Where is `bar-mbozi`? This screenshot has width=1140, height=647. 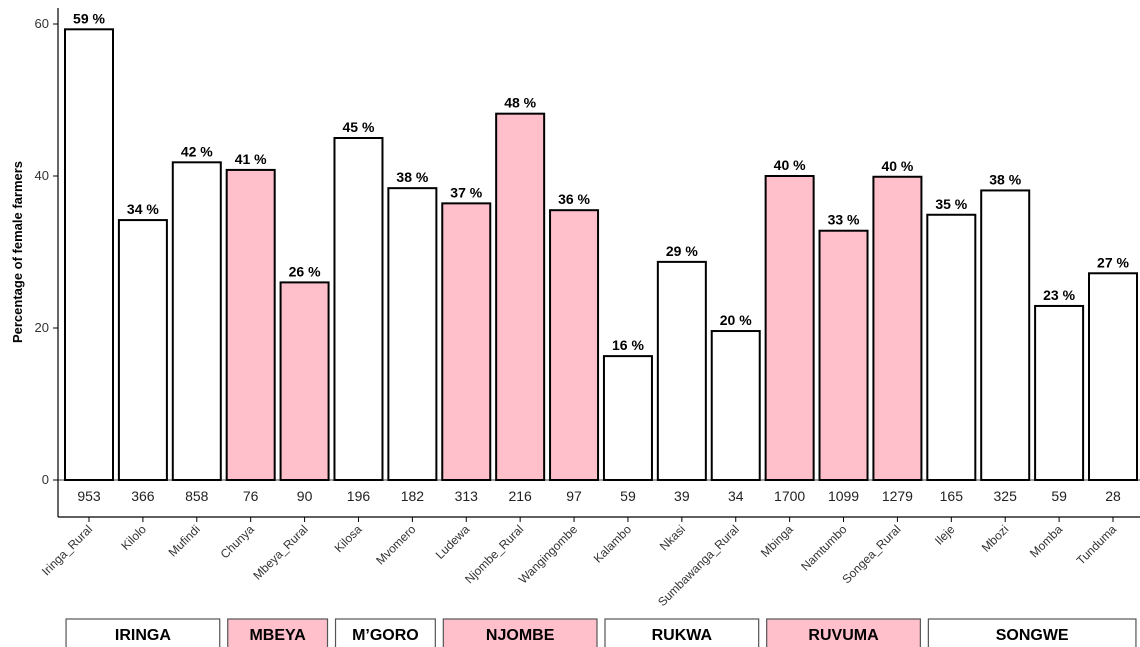 bar-mbozi is located at coordinates (1005, 335).